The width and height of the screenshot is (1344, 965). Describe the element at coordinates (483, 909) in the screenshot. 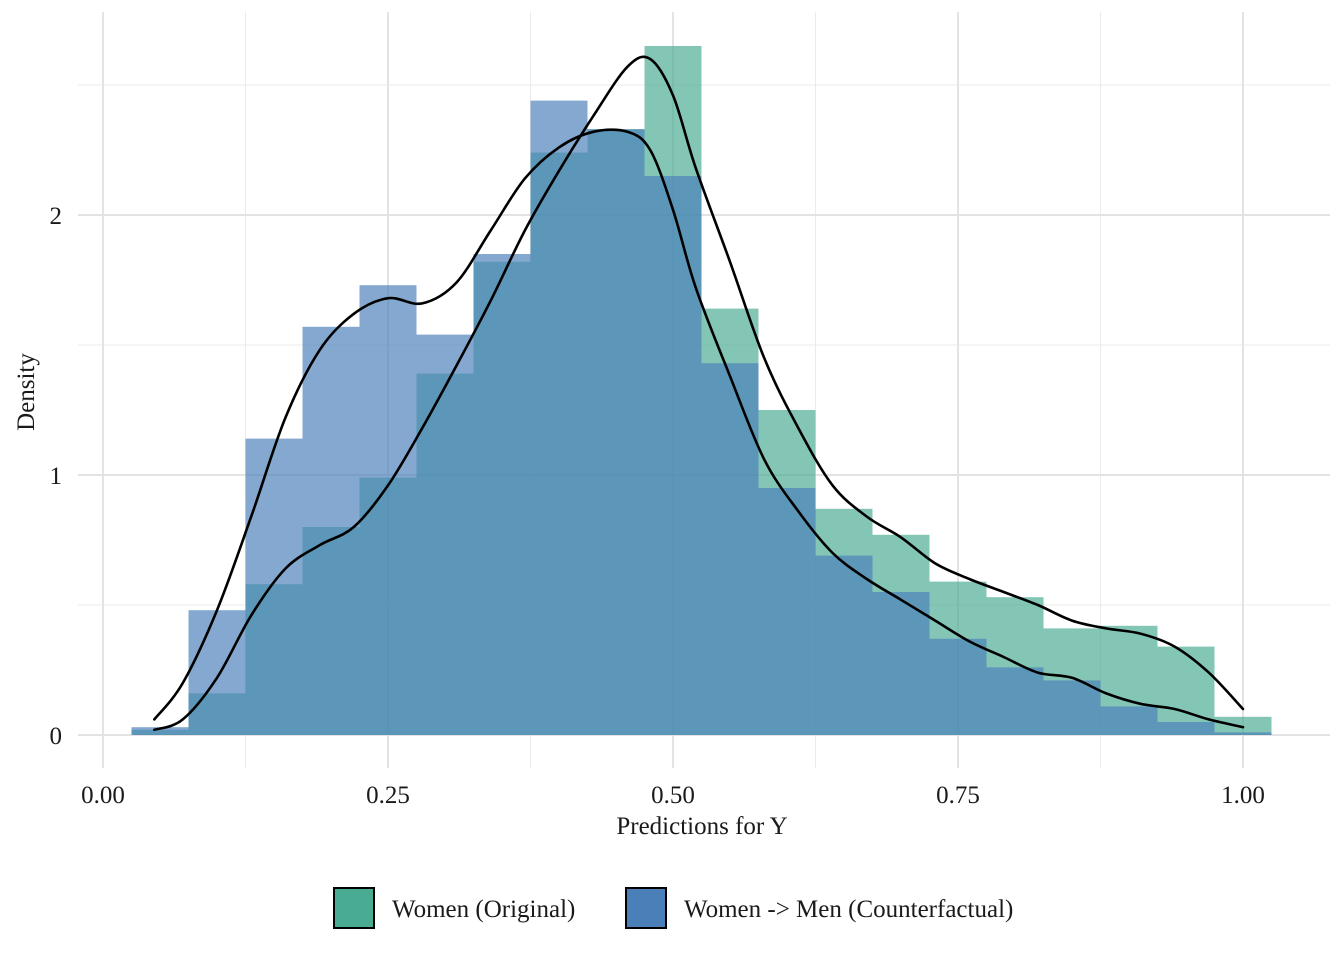

I see `legend-label: Women (Original)` at that location.